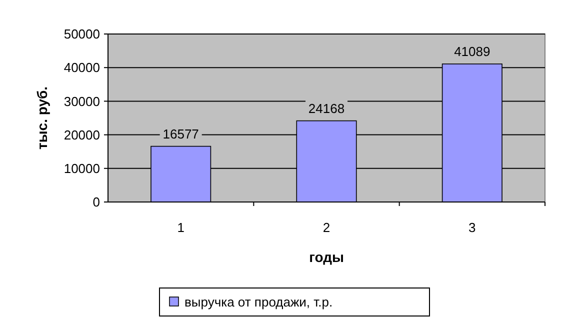 The height and width of the screenshot is (332, 573). I want to click on x-axis-title: годы, so click(326, 257).